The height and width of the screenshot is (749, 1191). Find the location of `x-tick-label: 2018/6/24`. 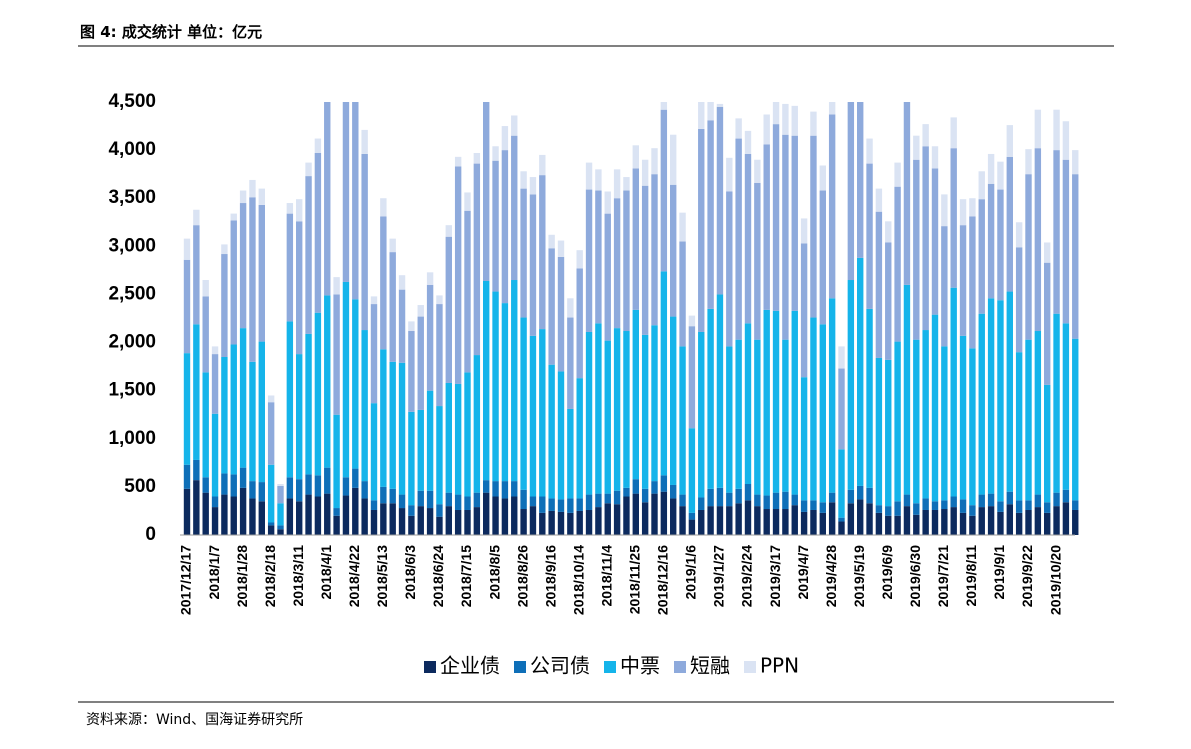

x-tick-label: 2018/6/24 is located at coordinates (438, 576).